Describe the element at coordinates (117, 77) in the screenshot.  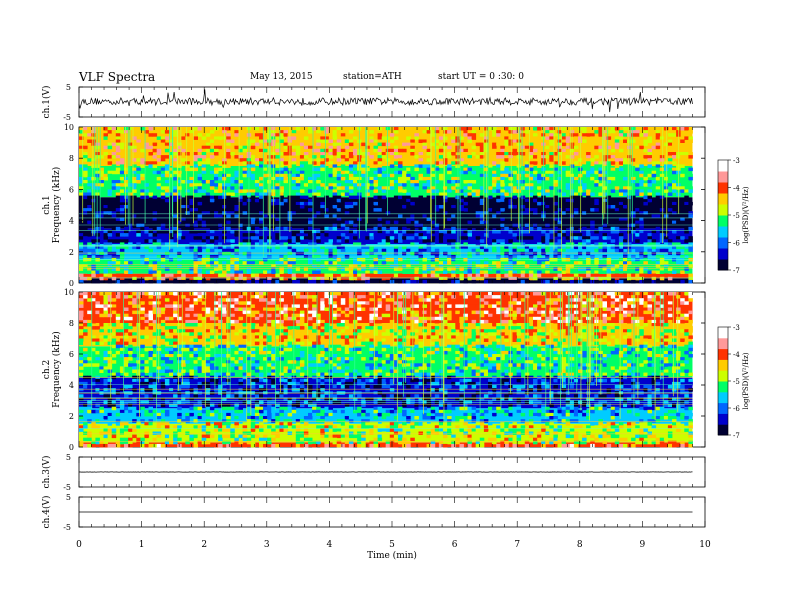
I see `figure-title: VLF Spectra` at that location.